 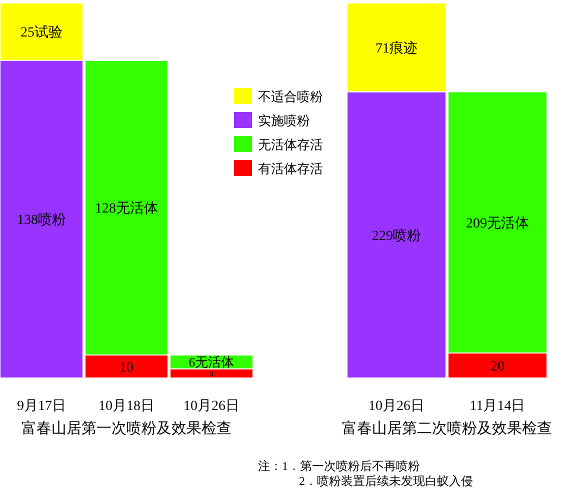 I want to click on x-tick-label: 11月14日, so click(x=498, y=406).